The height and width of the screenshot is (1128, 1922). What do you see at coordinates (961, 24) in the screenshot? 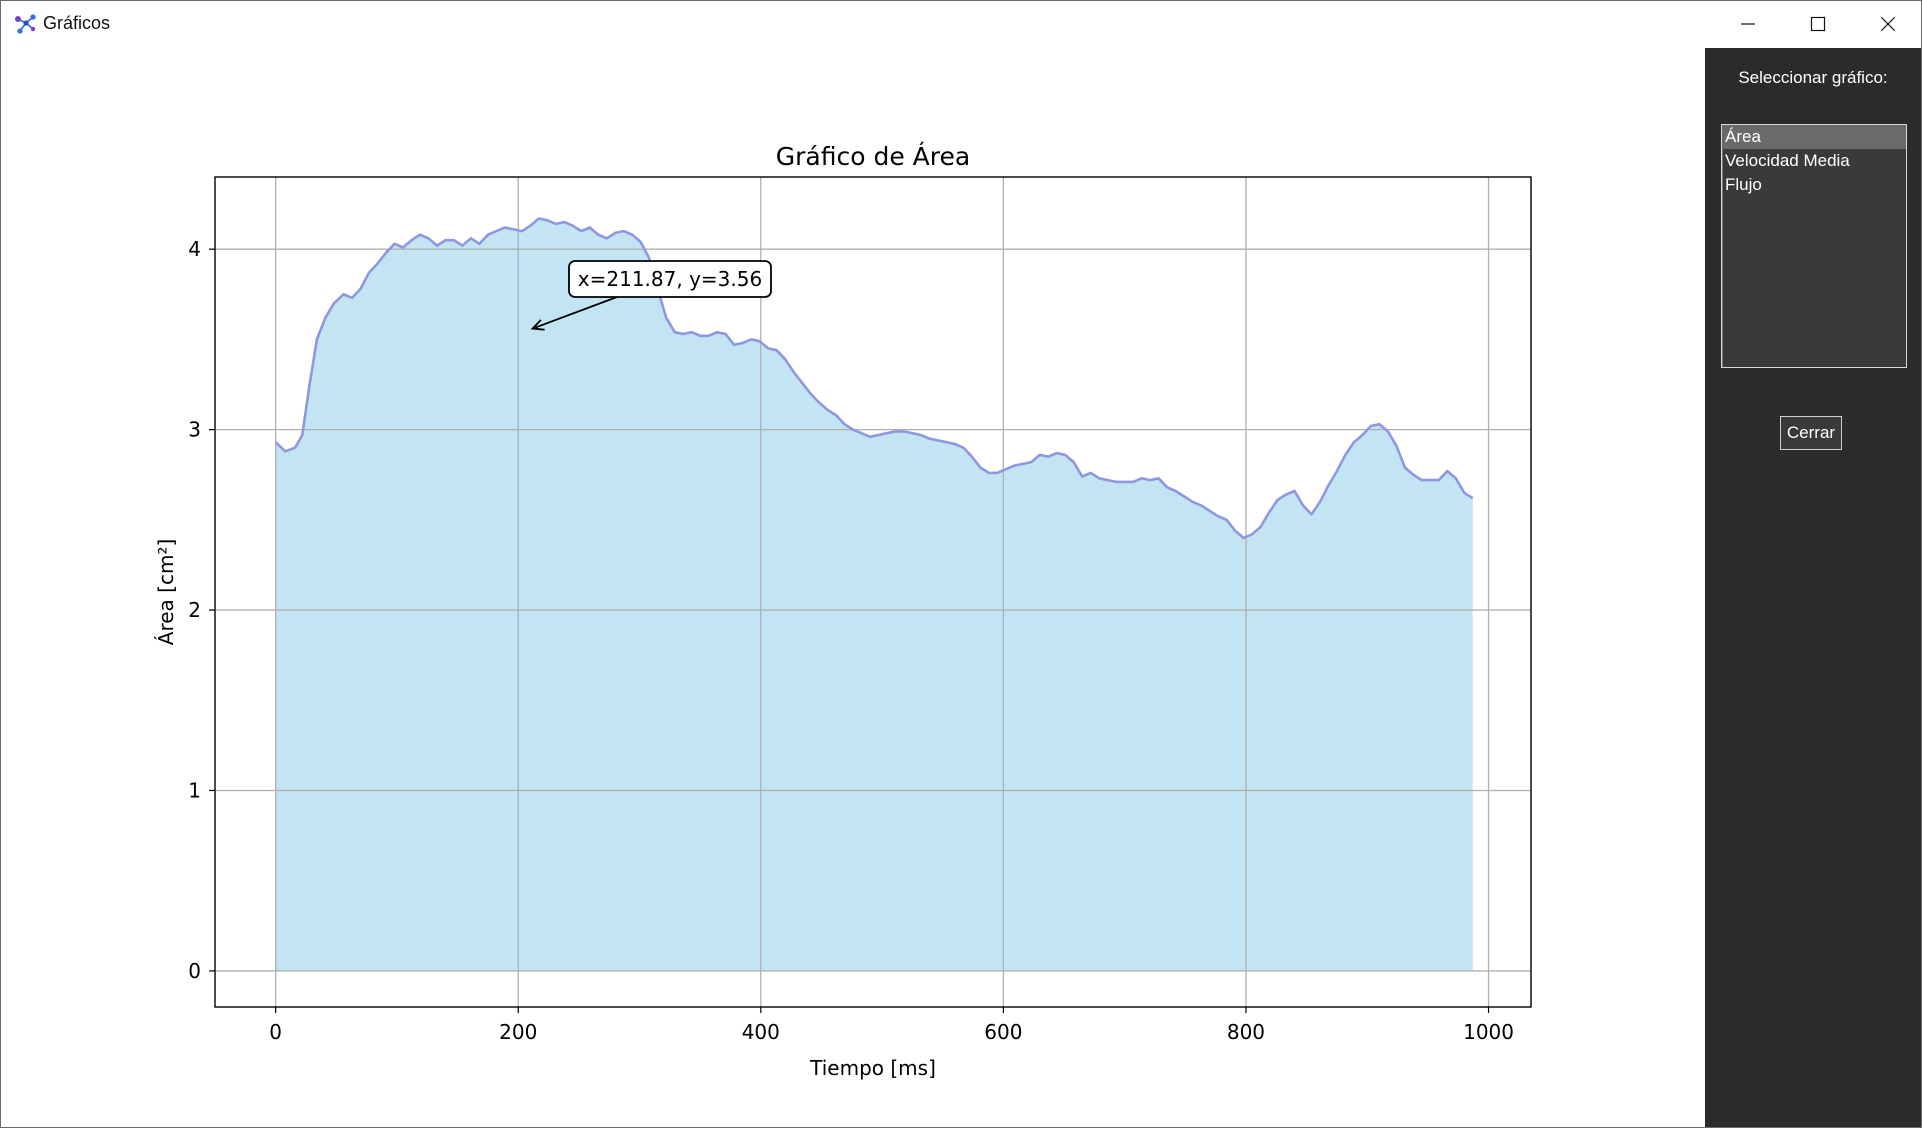
I see `title-bar: Gráficos` at bounding box center [961, 24].